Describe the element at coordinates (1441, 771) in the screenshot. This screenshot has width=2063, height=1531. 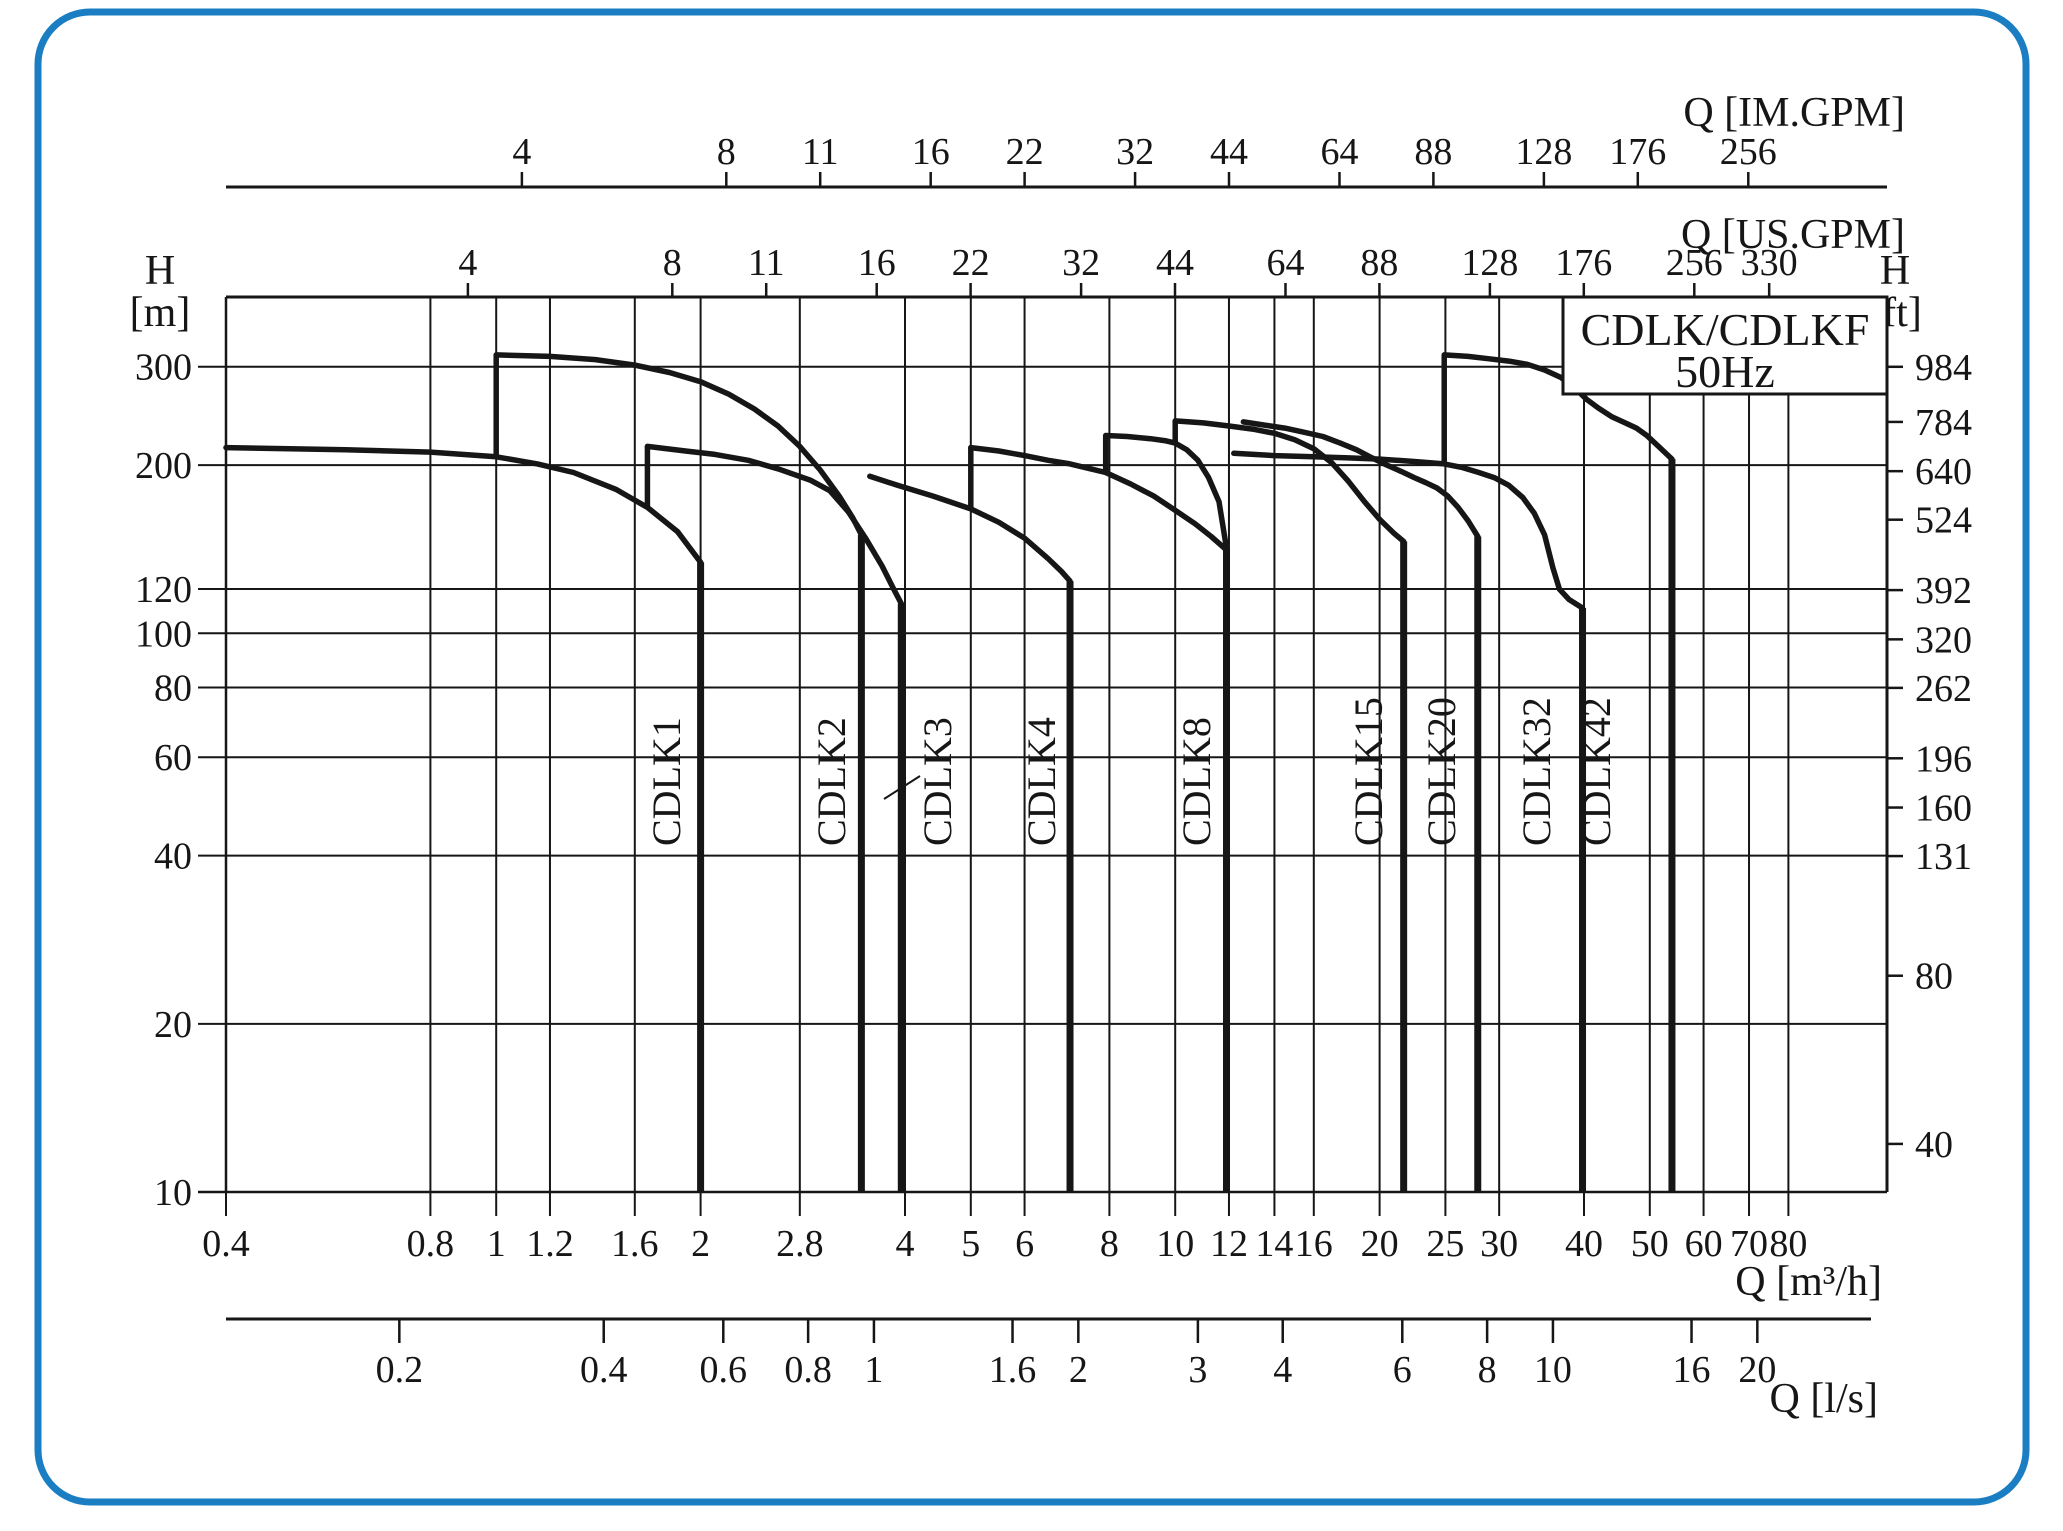
I see `pump-label-cdlk20: CDLK20` at that location.